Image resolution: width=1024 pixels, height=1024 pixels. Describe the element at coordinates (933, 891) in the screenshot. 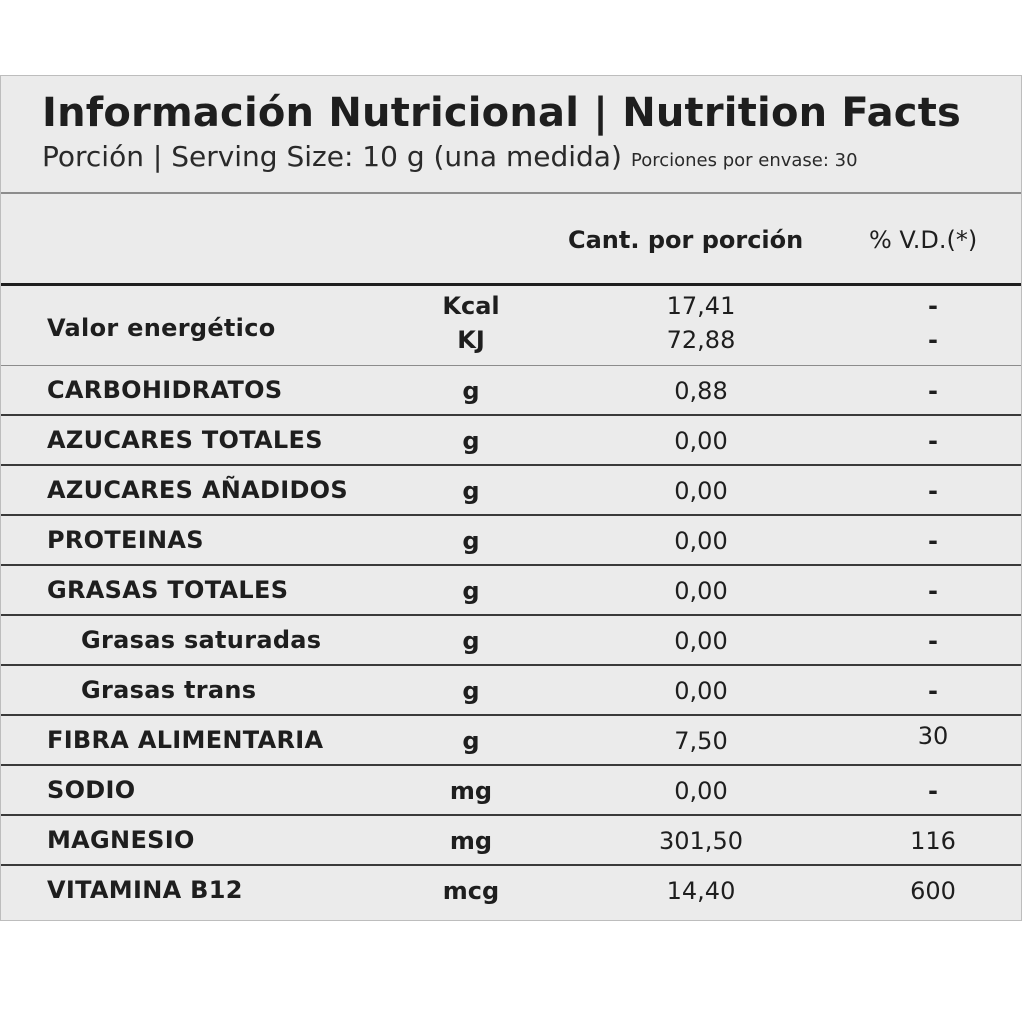

I see `nutrient-daily-value: 600` at that location.